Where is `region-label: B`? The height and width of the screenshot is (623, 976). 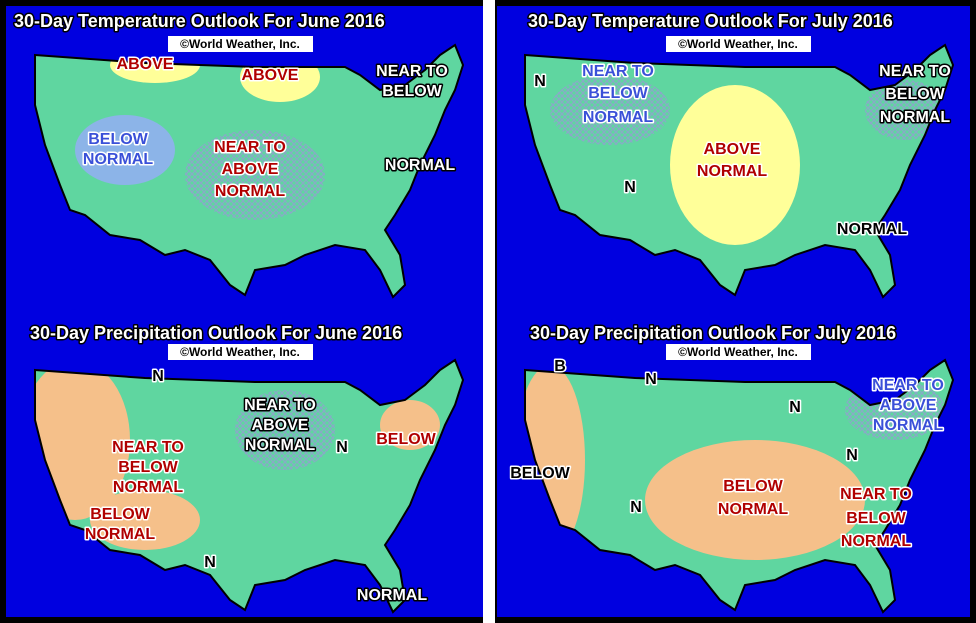
region-label: B is located at coordinates (560, 366).